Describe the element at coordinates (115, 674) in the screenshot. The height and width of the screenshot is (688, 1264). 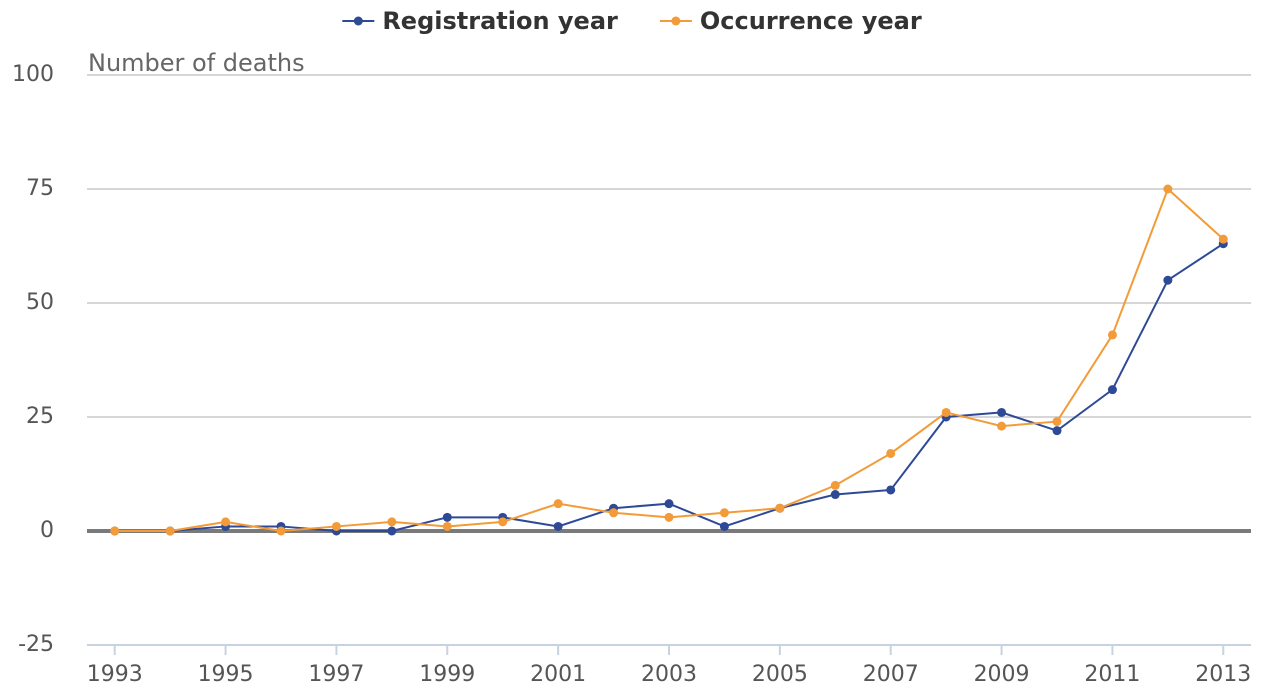
I see `x-tick-label: 1993` at that location.